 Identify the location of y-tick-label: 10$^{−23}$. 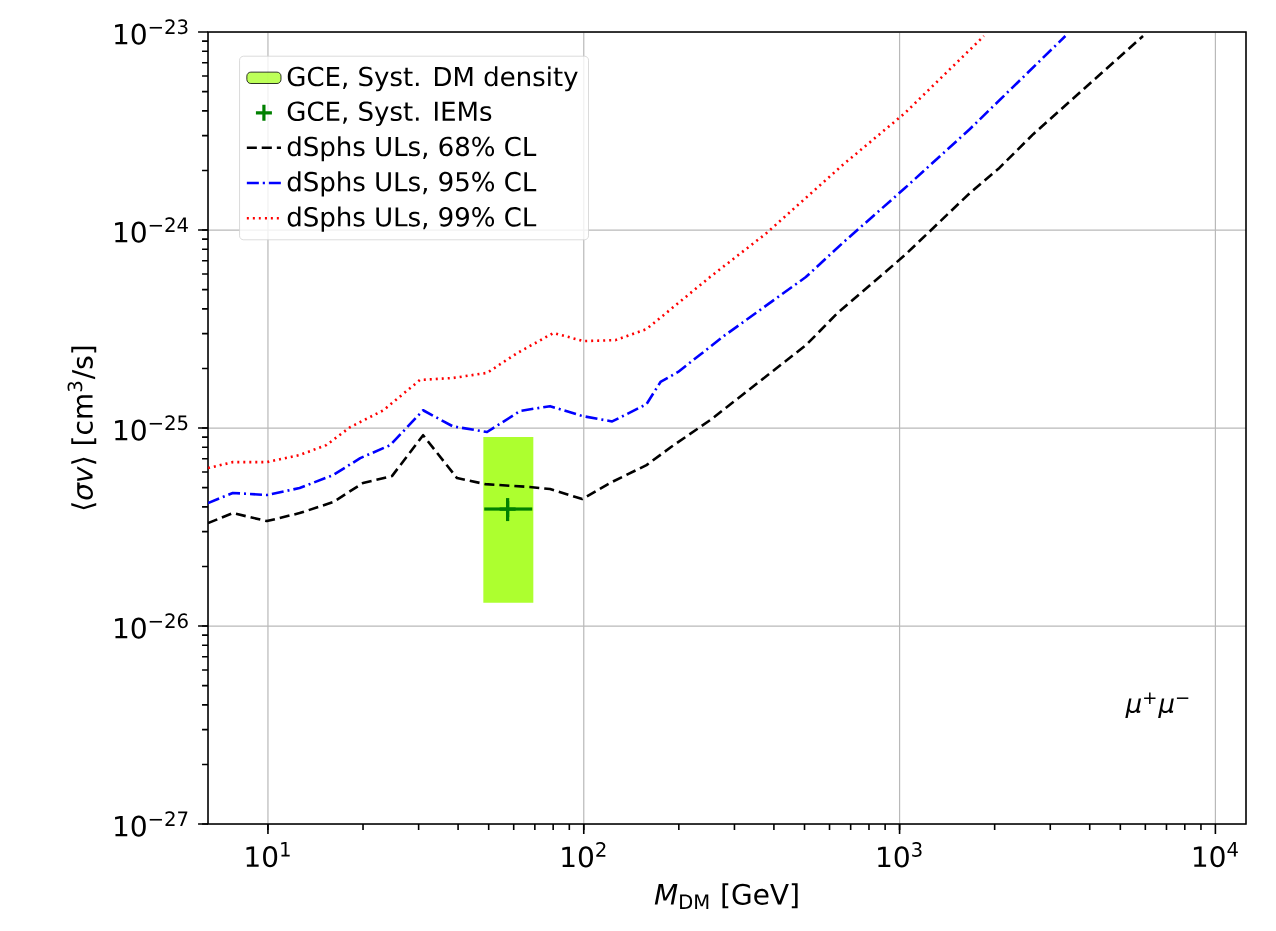
(151, 32).